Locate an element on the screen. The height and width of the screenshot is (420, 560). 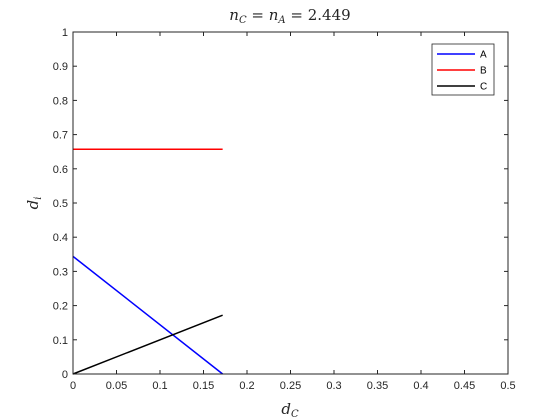
legend-label-a: A is located at coordinates (483, 55).